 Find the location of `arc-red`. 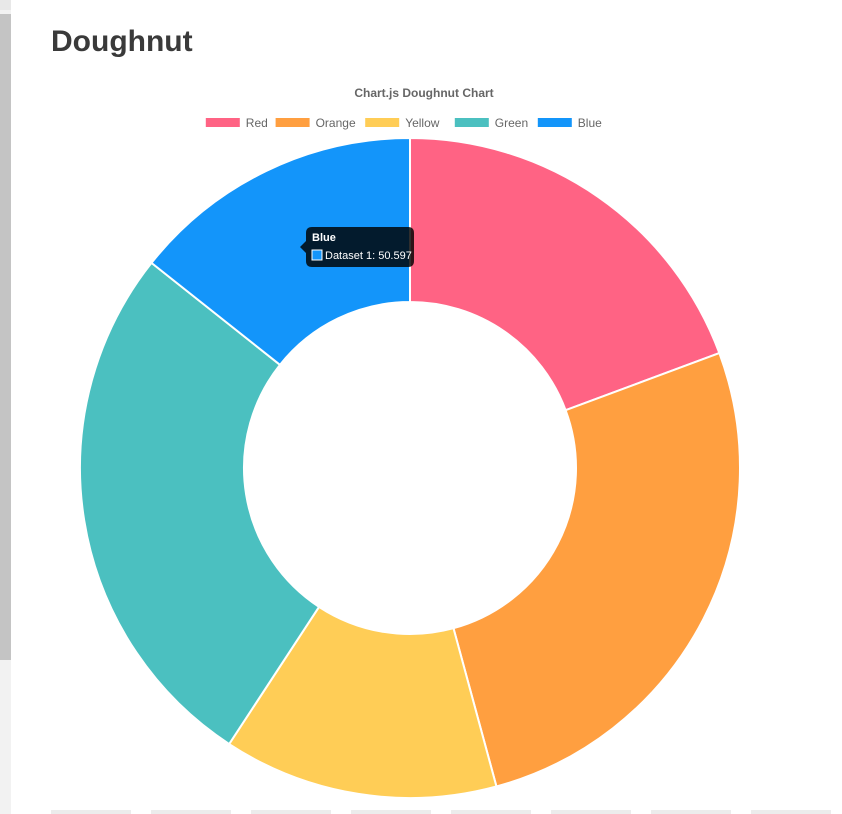

arc-red is located at coordinates (565, 274).